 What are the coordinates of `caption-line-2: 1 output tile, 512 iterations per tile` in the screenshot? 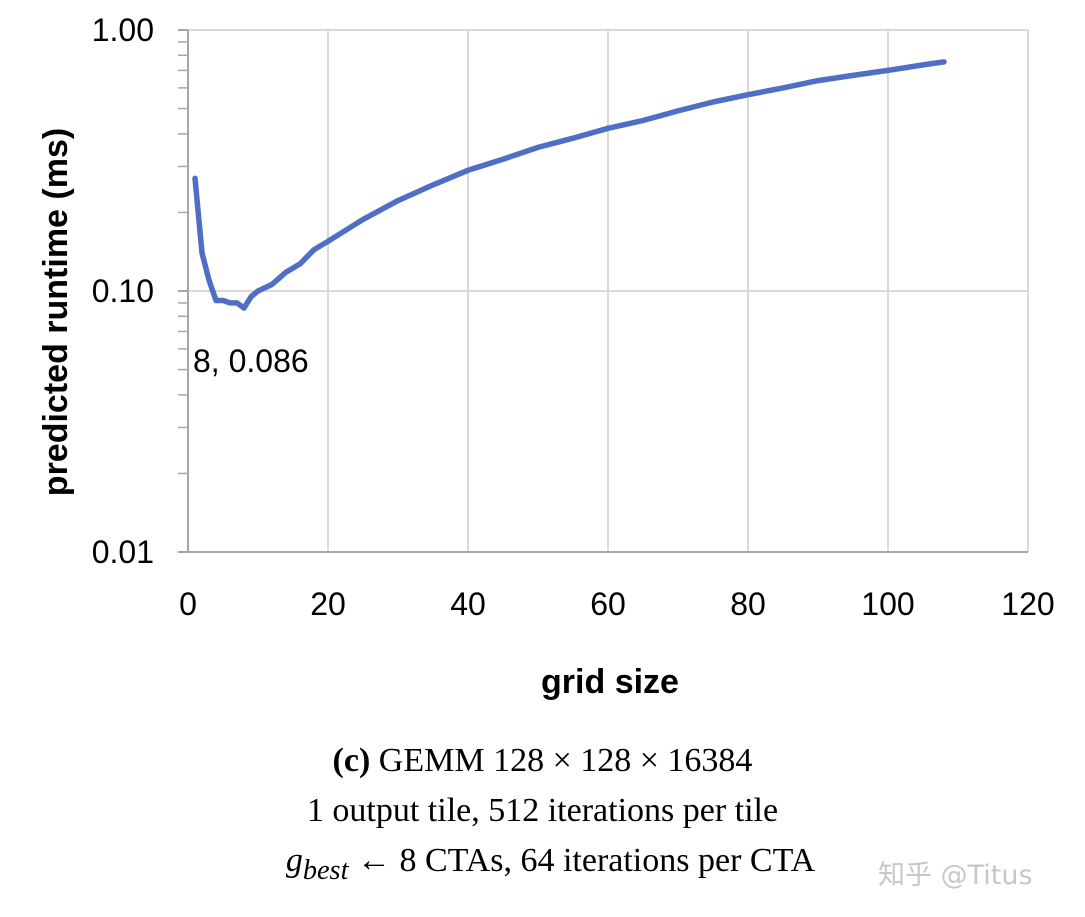 It's located at (542, 811).